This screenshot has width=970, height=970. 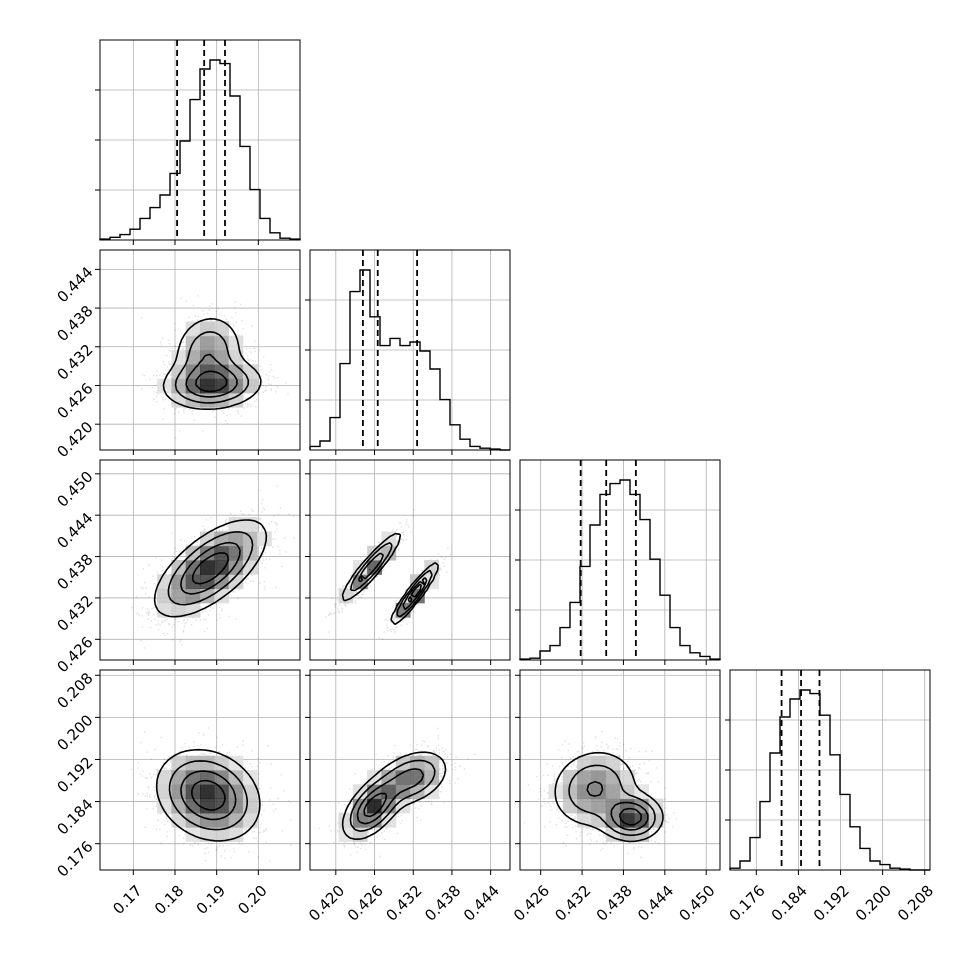 I want to click on x-tick-label: 0.20, so click(x=252, y=900).